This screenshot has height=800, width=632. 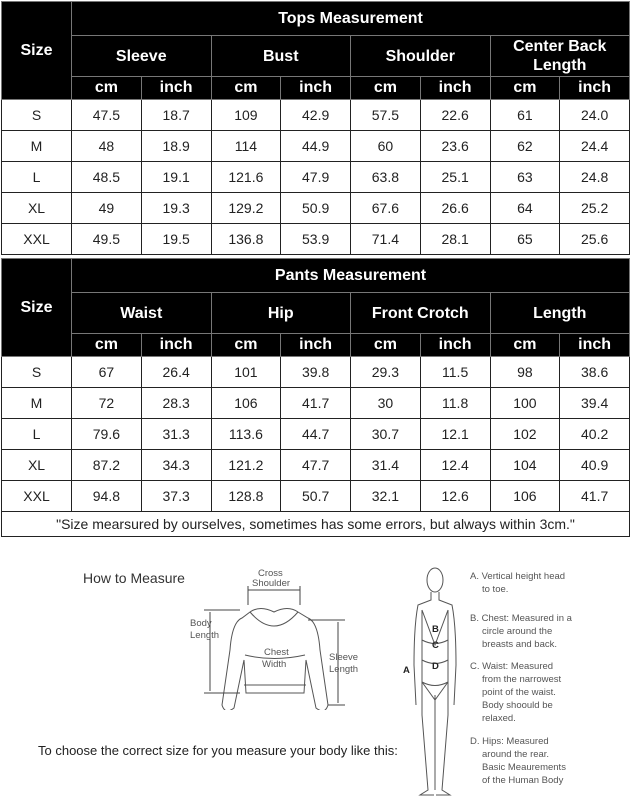 I want to click on body-figure-diagram, so click(x=435, y=681).